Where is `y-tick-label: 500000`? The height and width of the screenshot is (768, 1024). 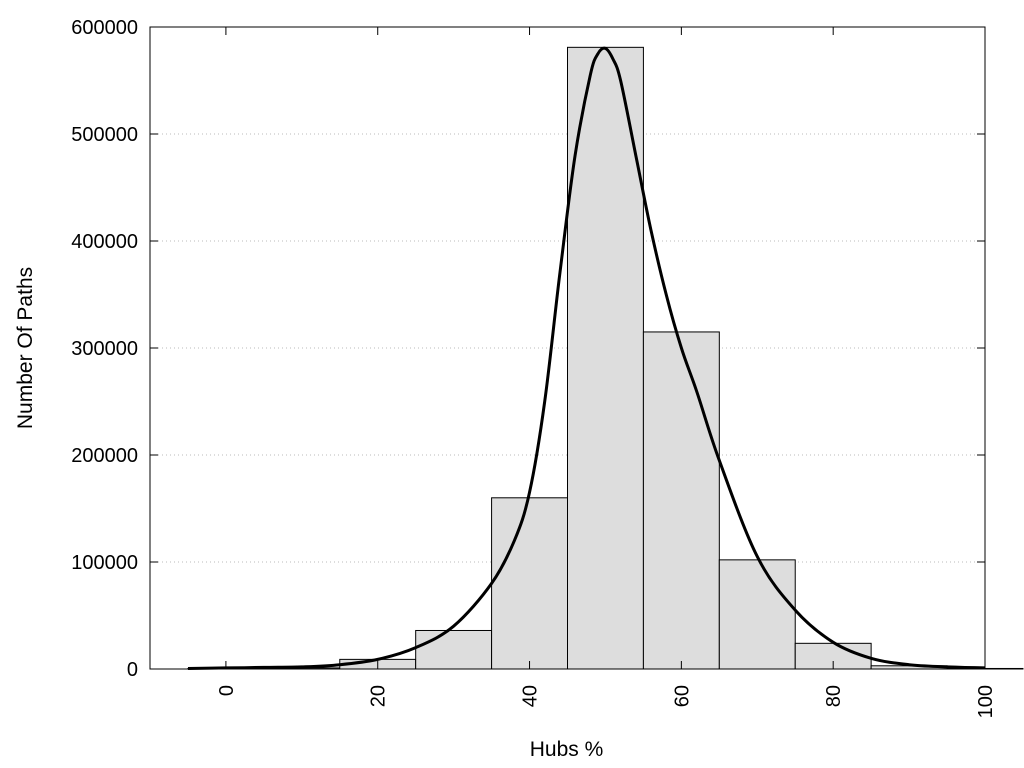 y-tick-label: 500000 is located at coordinates (104, 135).